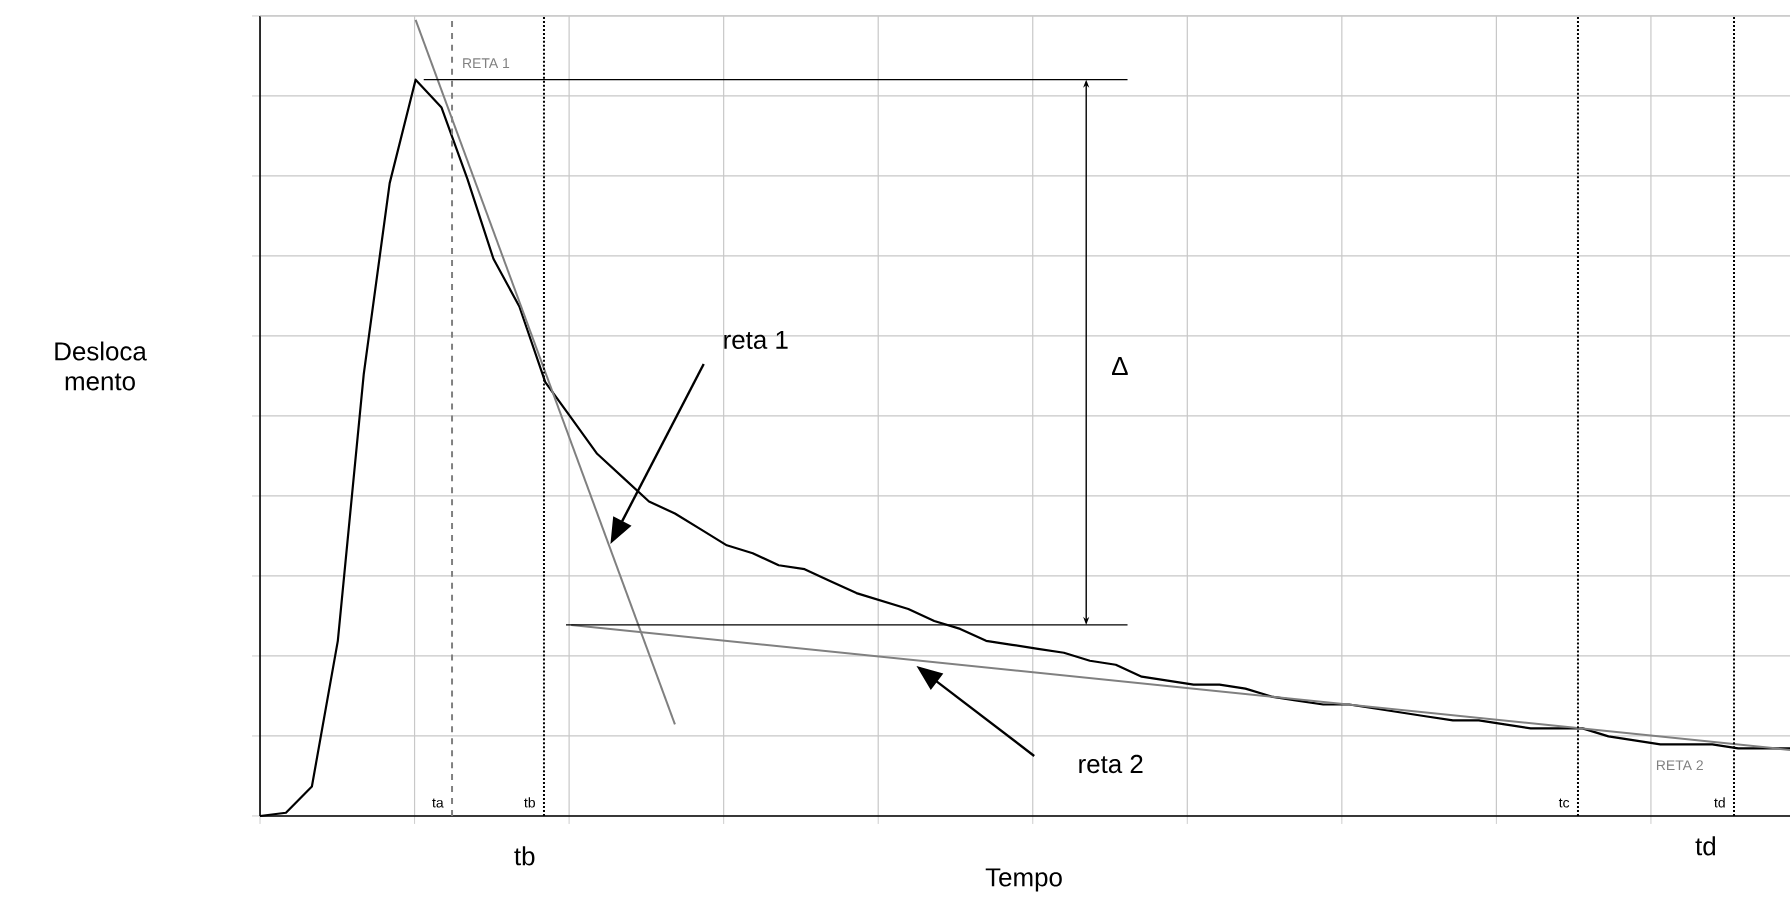 The image size is (1790, 910). I want to click on x-axis-title: Tempo, so click(1023, 880).